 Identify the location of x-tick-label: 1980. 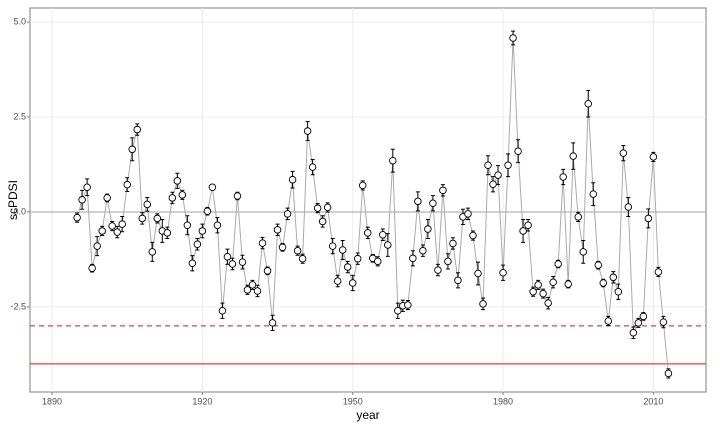
(503, 401).